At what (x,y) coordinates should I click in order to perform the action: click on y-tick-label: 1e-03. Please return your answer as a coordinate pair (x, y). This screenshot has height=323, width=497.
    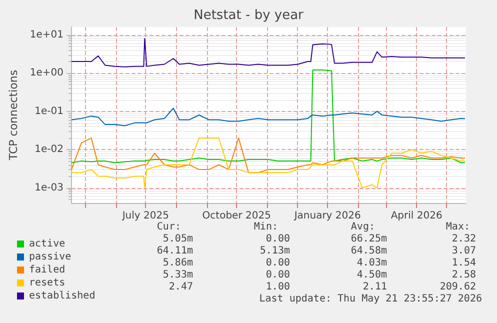
    Looking at the image, I should click on (49, 188).